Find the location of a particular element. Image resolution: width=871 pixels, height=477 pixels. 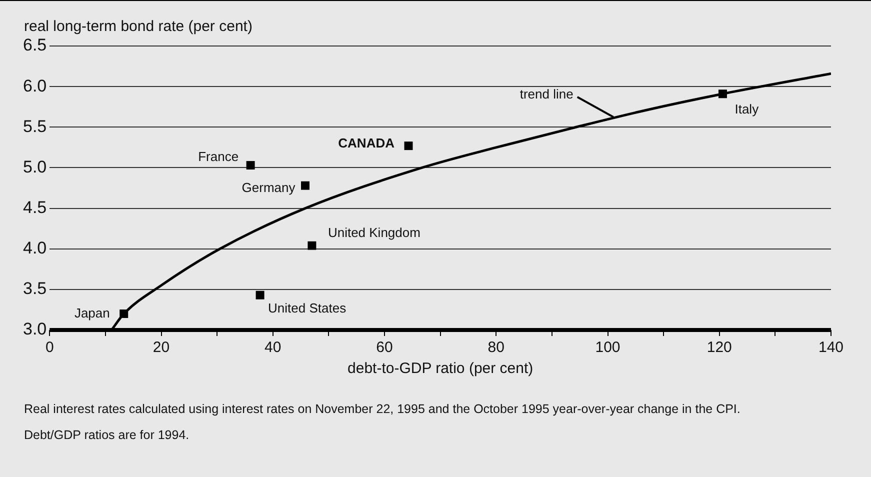

text: Debt/GDP ratios are for 1994. is located at coordinates (107, 435).